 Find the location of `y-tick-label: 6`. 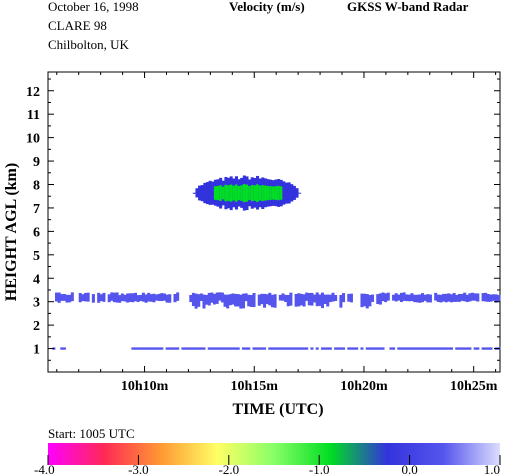

y-tick-label: 6 is located at coordinates (36, 232).